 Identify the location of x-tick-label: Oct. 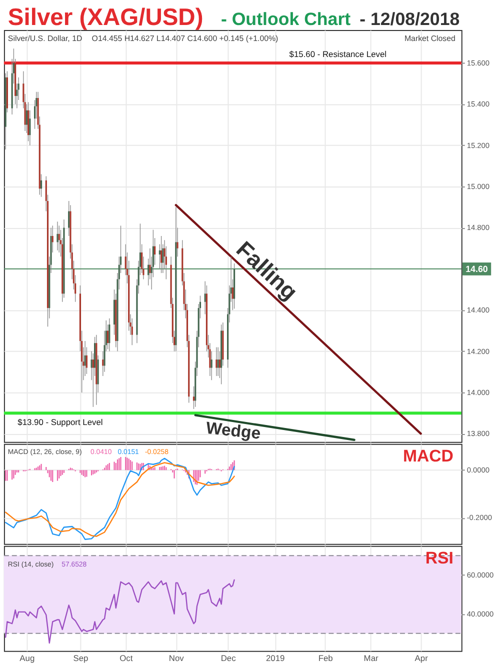
(127, 658).